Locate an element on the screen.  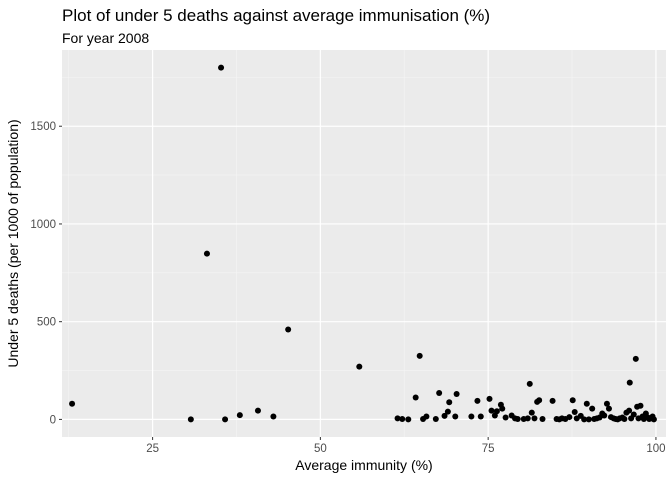
x-tick-label: 25 is located at coordinates (152, 449).